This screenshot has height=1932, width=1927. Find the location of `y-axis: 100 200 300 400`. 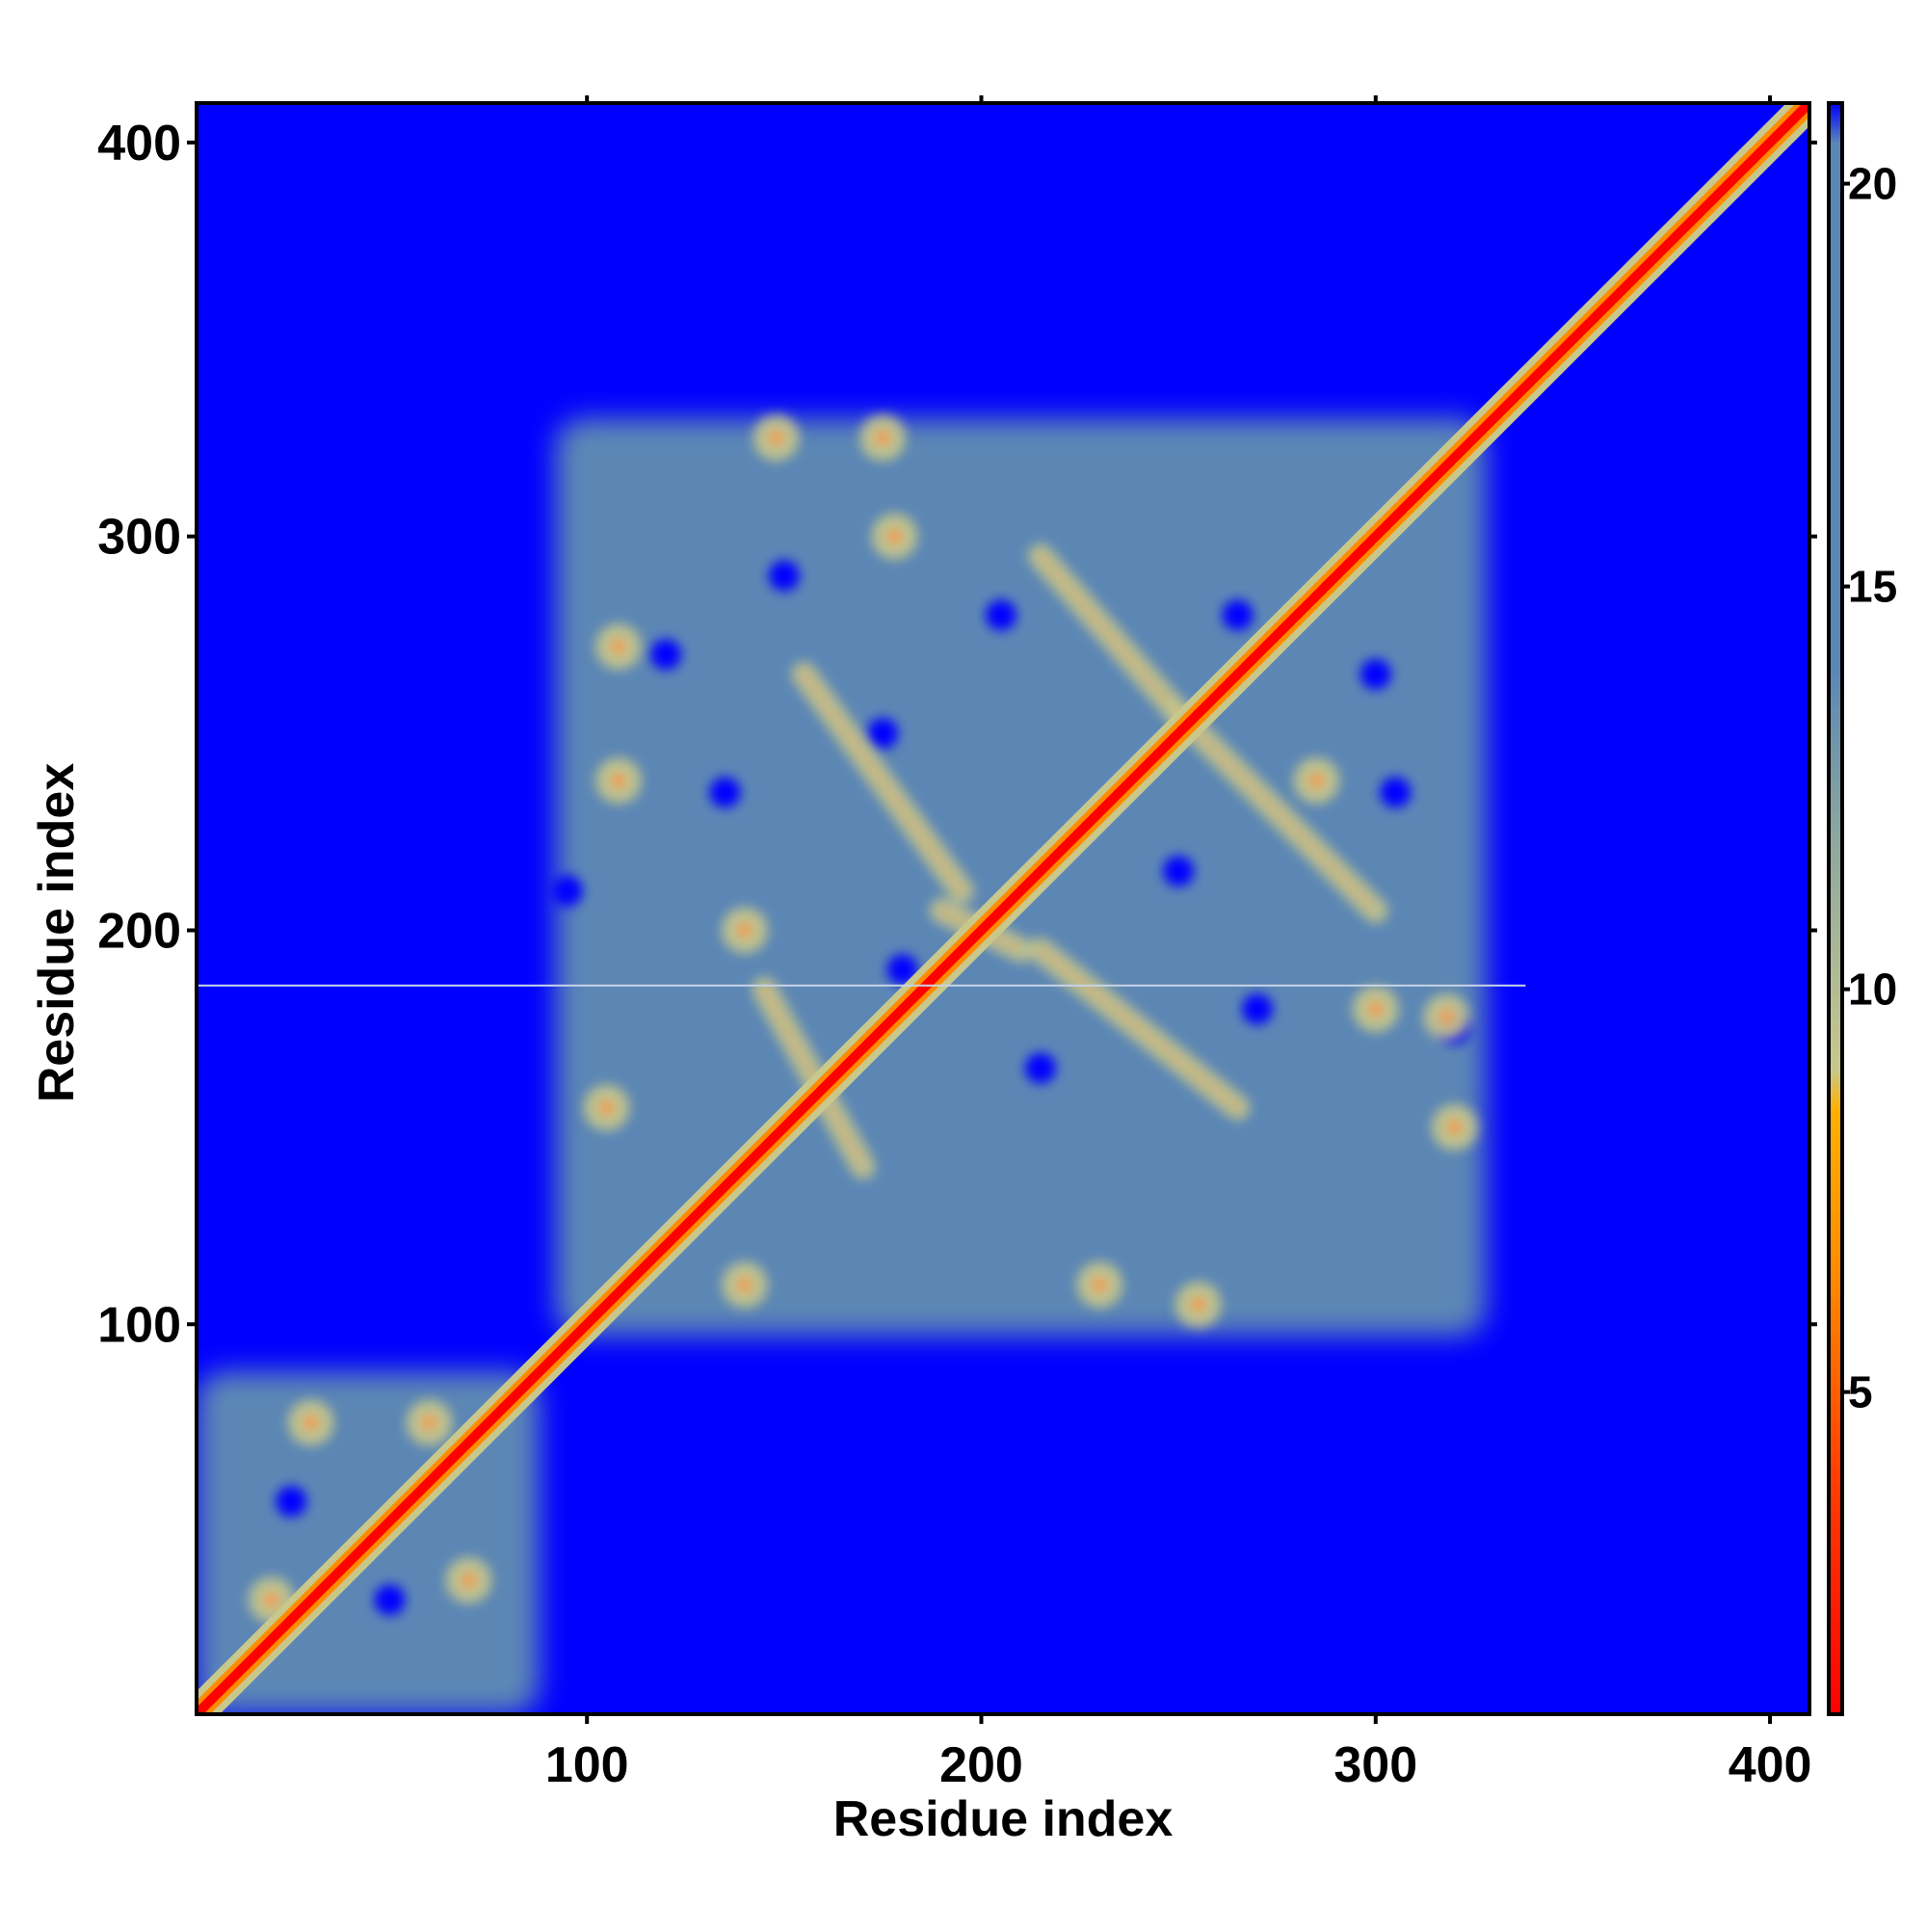

y-axis: 100 200 300 400 is located at coordinates (147, 734).